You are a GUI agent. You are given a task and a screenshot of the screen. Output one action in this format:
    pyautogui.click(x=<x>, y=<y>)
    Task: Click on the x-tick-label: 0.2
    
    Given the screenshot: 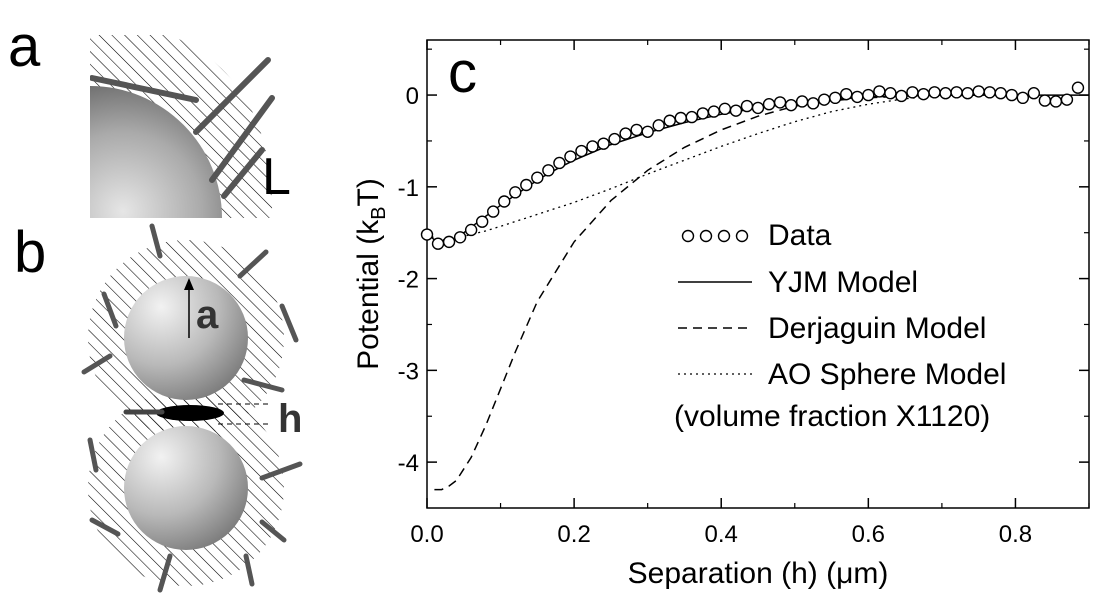 What is the action you would take?
    pyautogui.click(x=573, y=534)
    